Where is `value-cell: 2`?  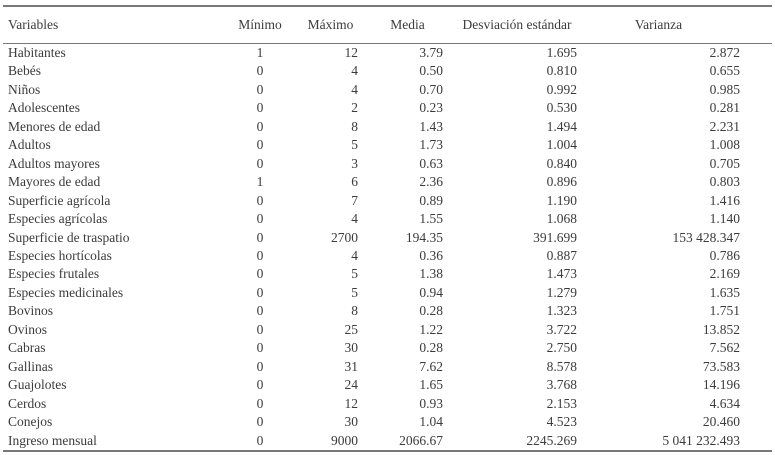 value-cell: 2 is located at coordinates (354, 108).